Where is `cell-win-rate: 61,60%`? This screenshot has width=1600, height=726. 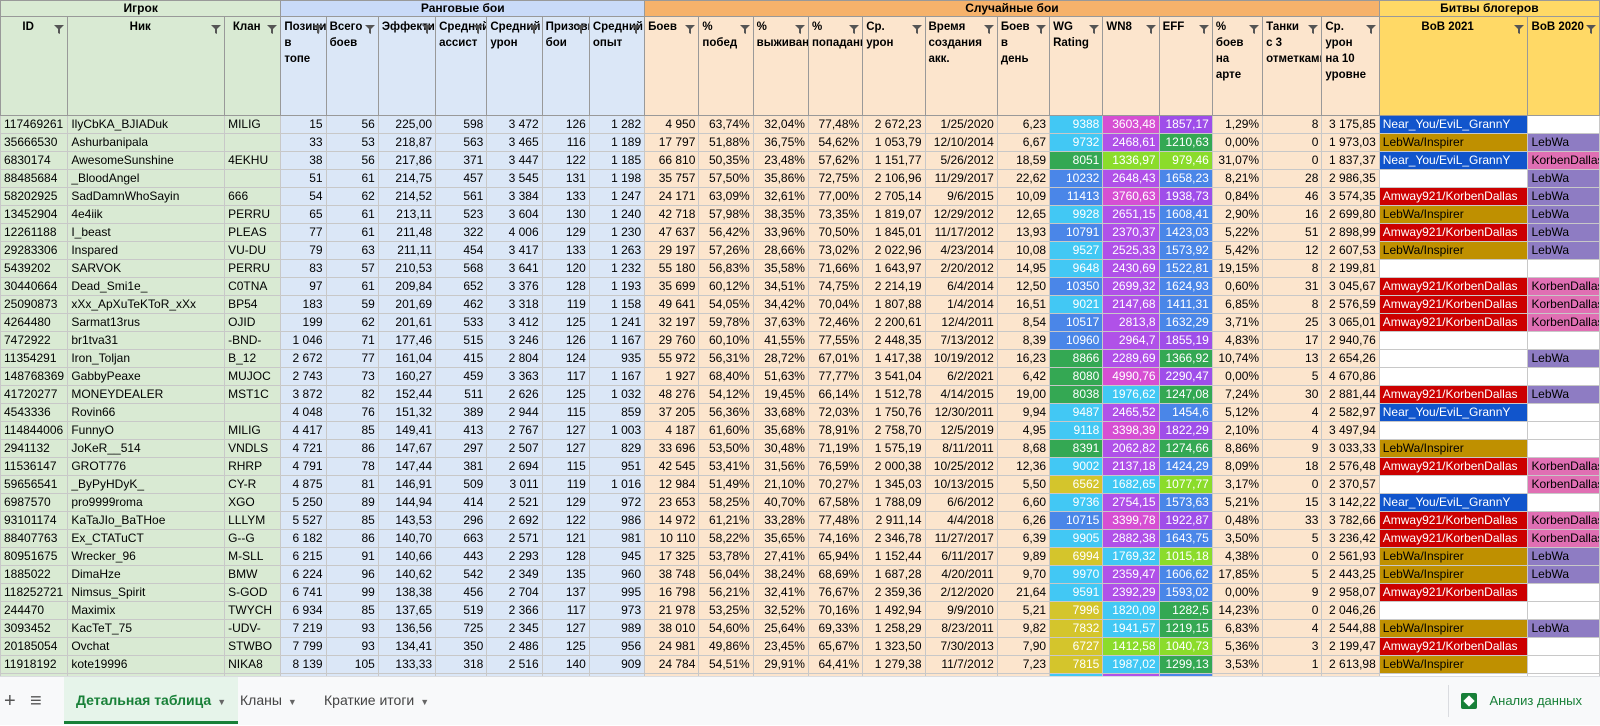 cell-win-rate: 61,60% is located at coordinates (726, 430).